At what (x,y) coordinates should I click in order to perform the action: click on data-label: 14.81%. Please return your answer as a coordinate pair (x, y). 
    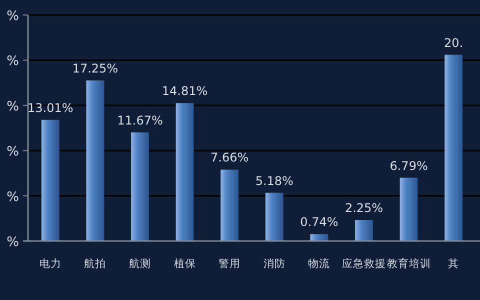
    Looking at the image, I should click on (185, 91).